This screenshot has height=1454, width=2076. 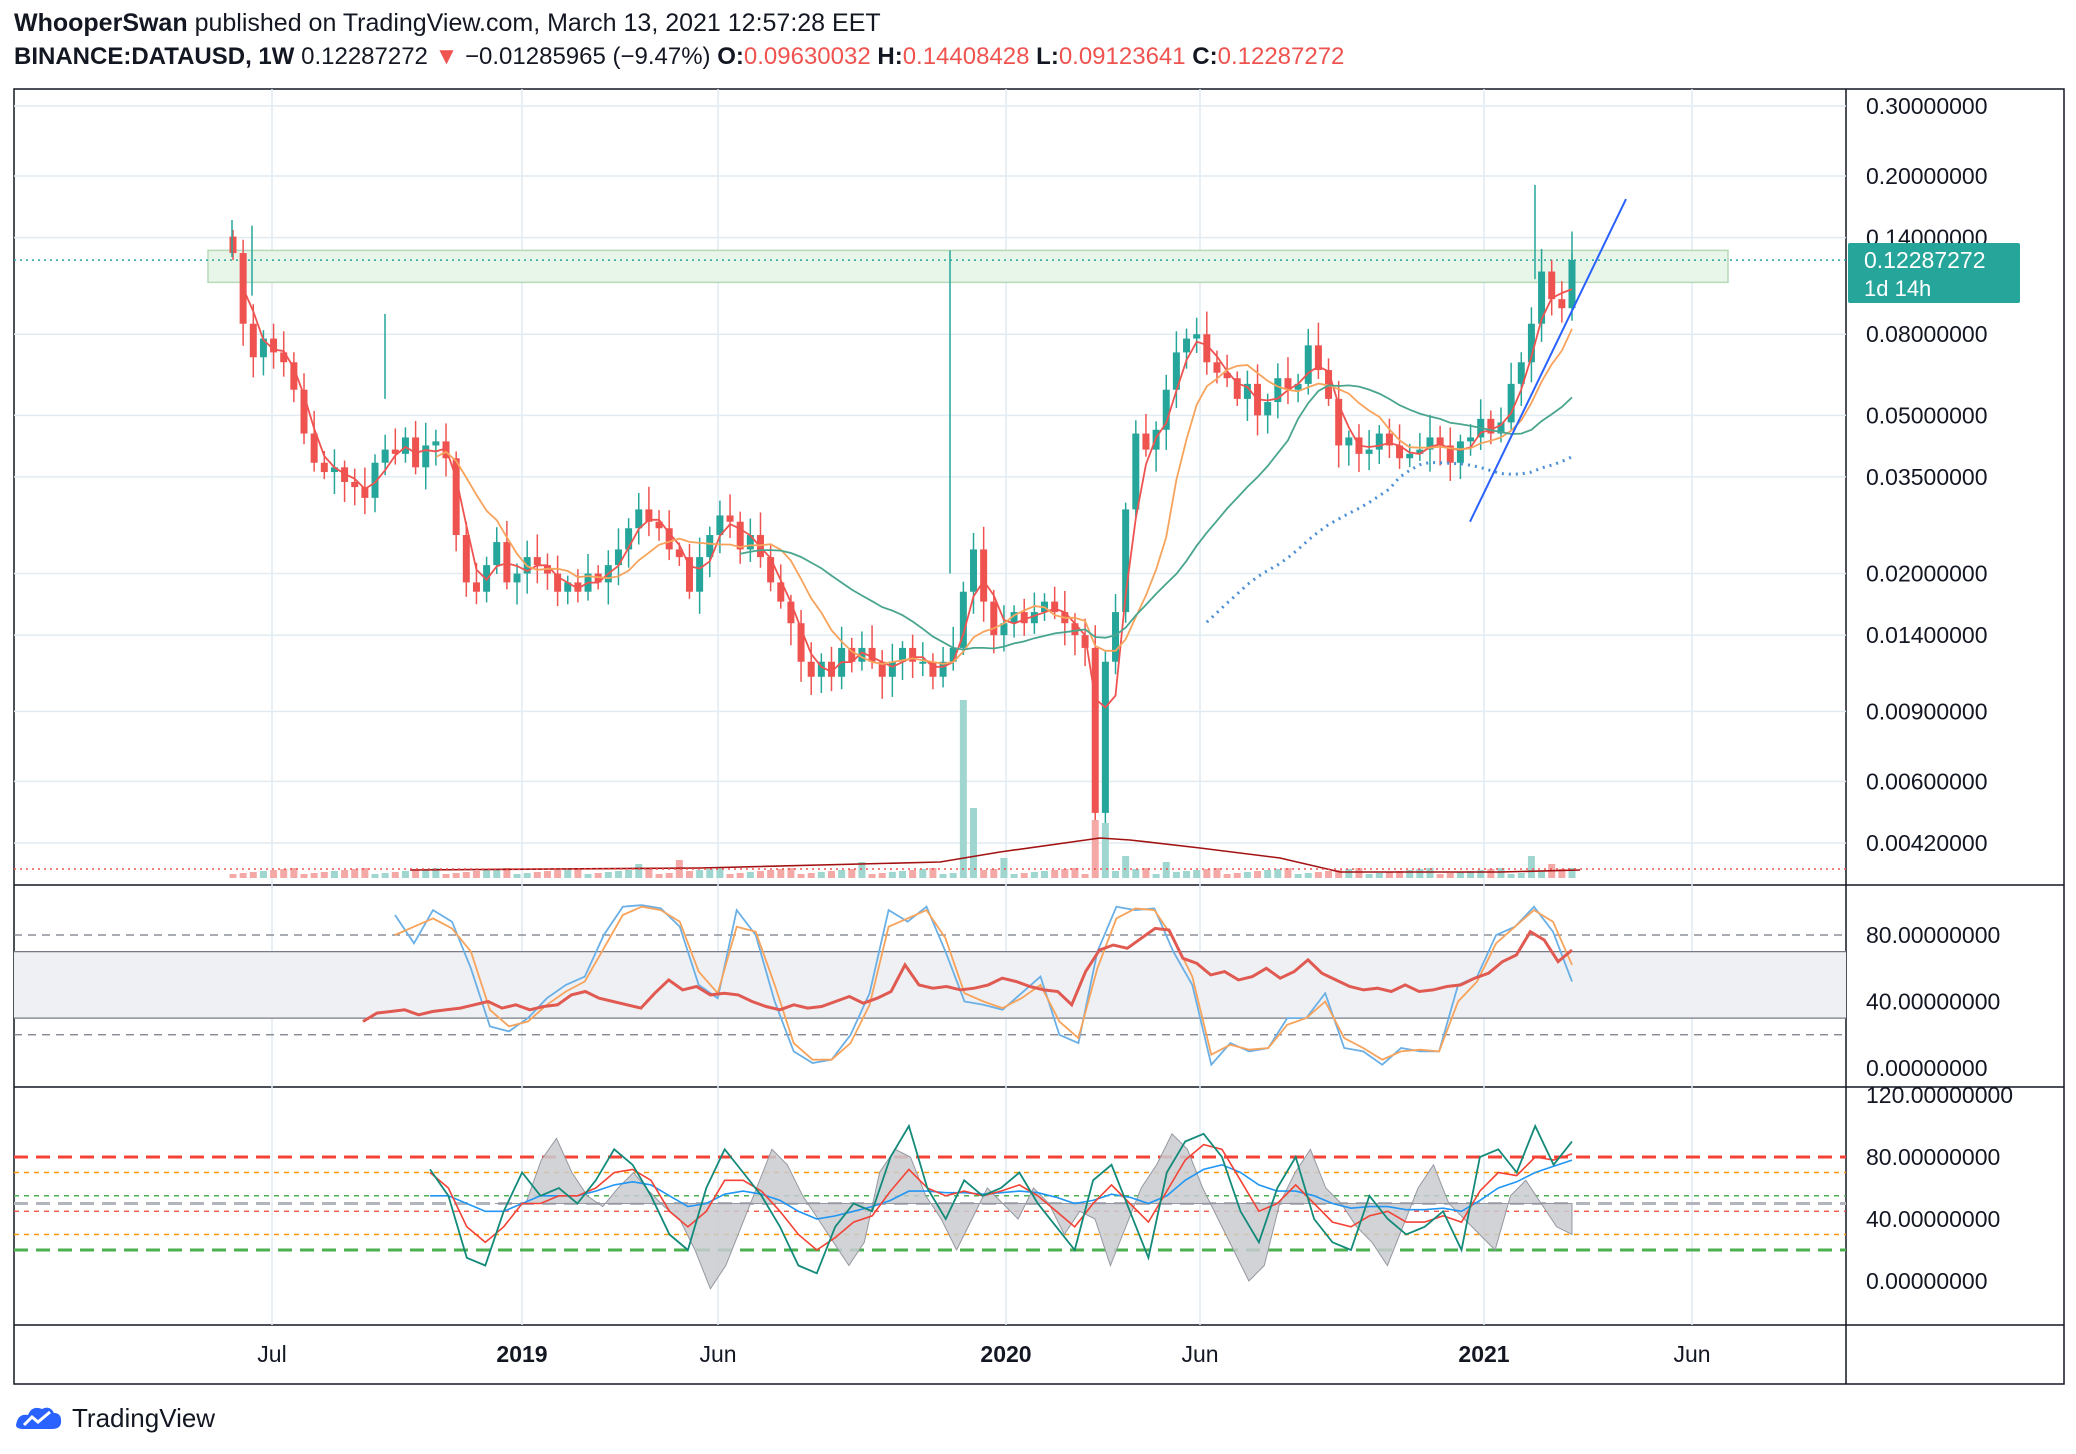 What do you see at coordinates (114, 1418) in the screenshot?
I see `footer-brand: TradingView` at bounding box center [114, 1418].